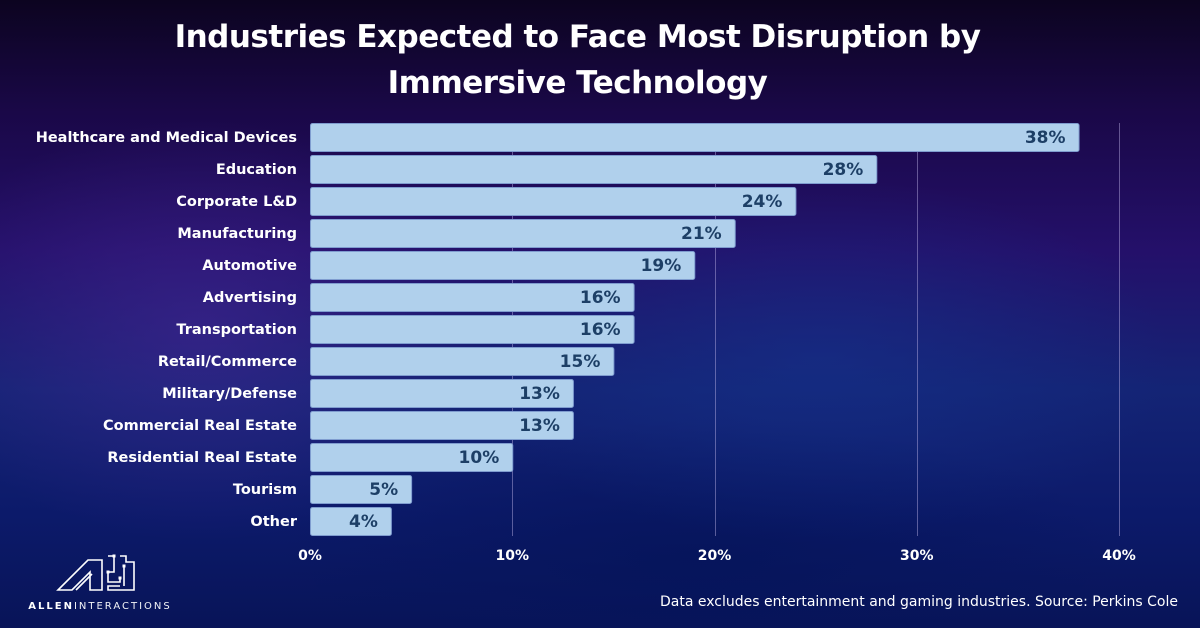  I want to click on category-label: Other, so click(273, 522).